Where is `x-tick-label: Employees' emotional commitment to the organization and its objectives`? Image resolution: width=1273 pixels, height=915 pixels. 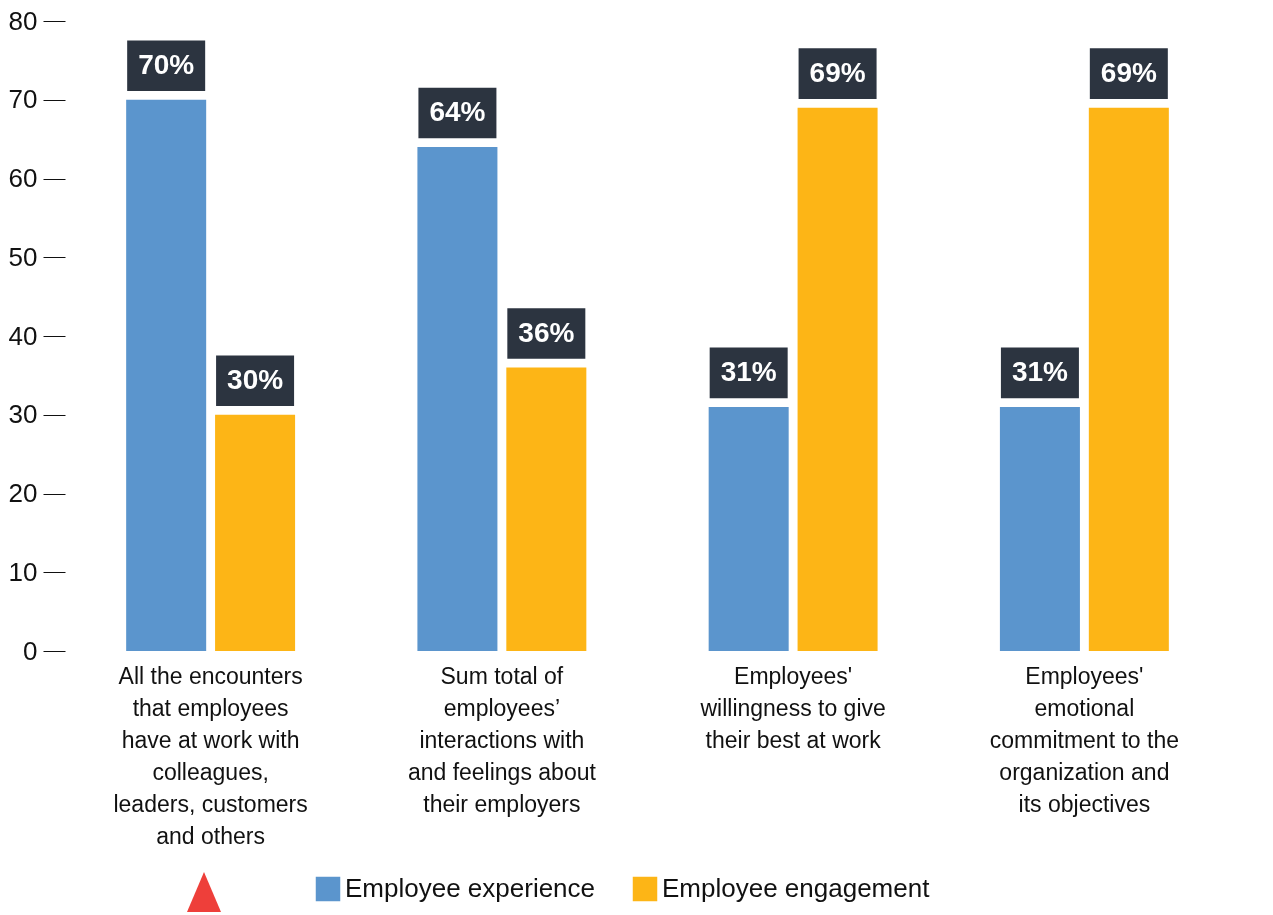 x-tick-label: Employees' emotional commitment to the organization and its objectives is located at coordinates (1084, 739).